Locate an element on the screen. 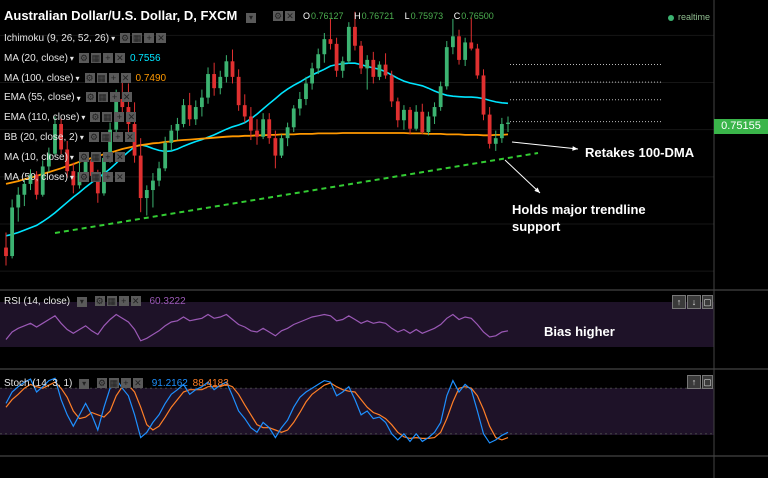 This screenshot has height=478, width=768. current-price-label: 0.75155 is located at coordinates (741, 126).